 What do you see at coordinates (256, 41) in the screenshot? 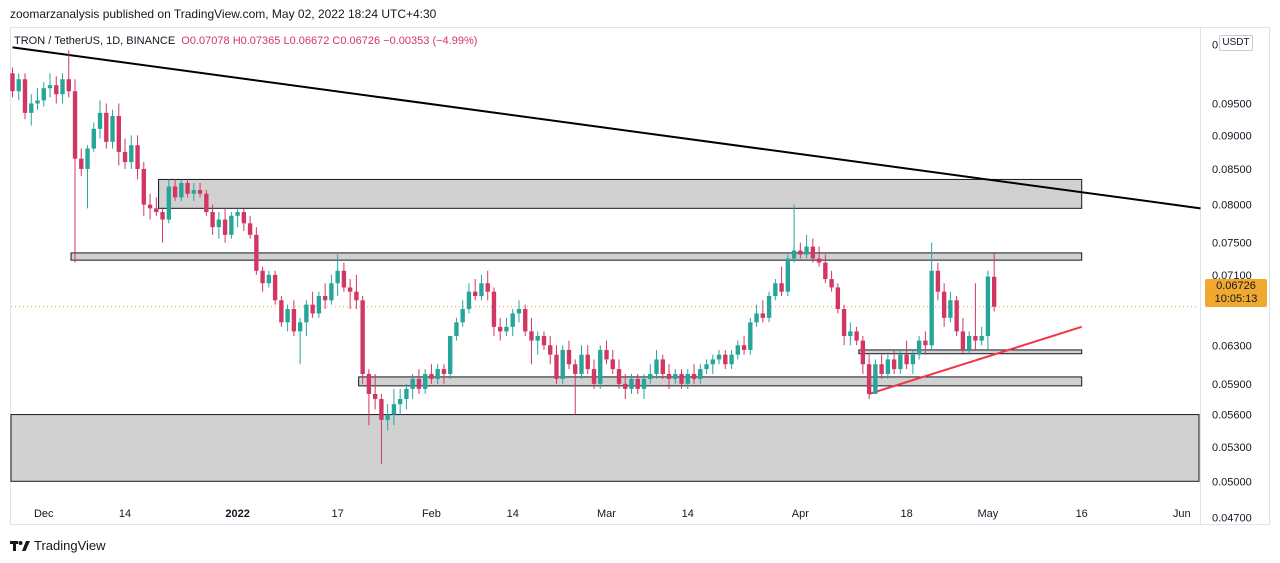
I see `high-value: H0.07365` at bounding box center [256, 41].